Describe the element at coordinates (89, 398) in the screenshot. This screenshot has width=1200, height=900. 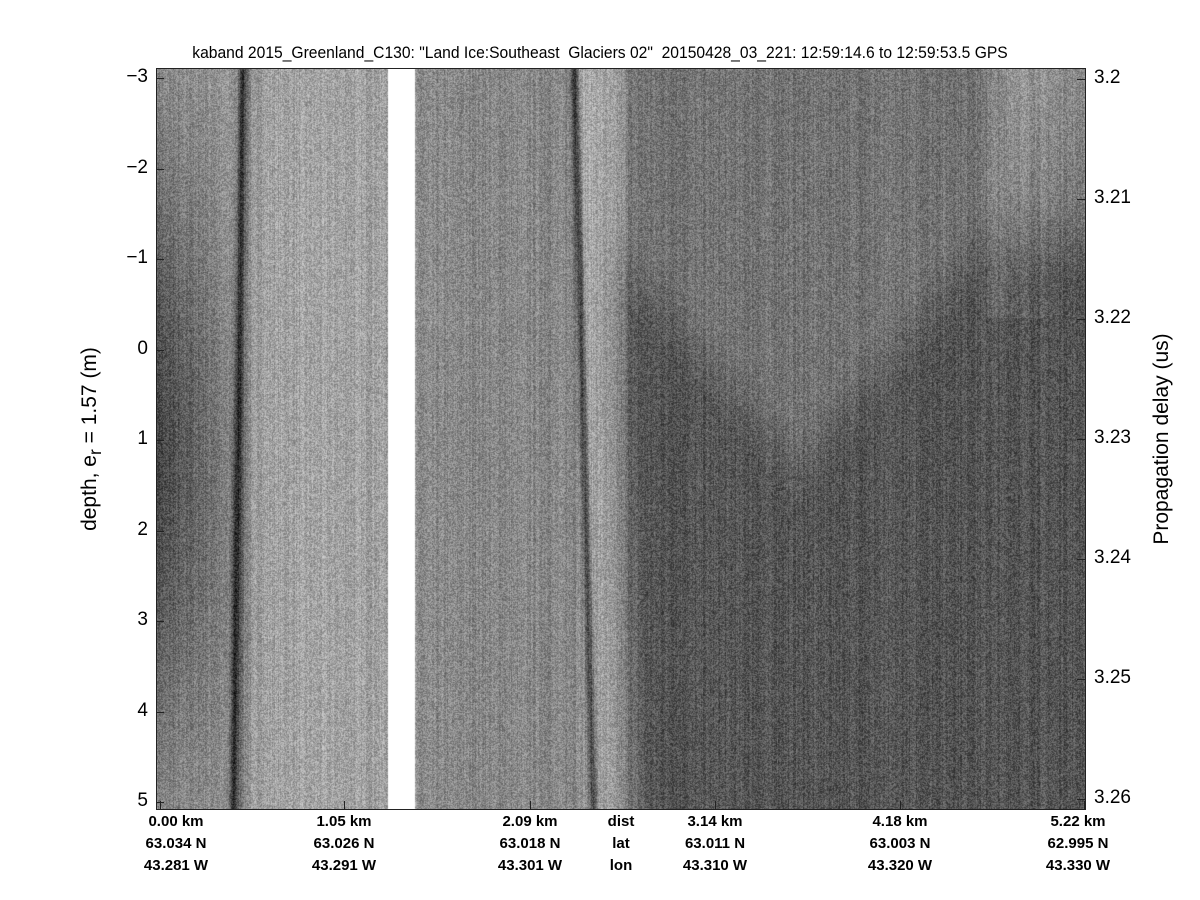
I see `y-label-suffix: = 1.57 (m)` at that location.